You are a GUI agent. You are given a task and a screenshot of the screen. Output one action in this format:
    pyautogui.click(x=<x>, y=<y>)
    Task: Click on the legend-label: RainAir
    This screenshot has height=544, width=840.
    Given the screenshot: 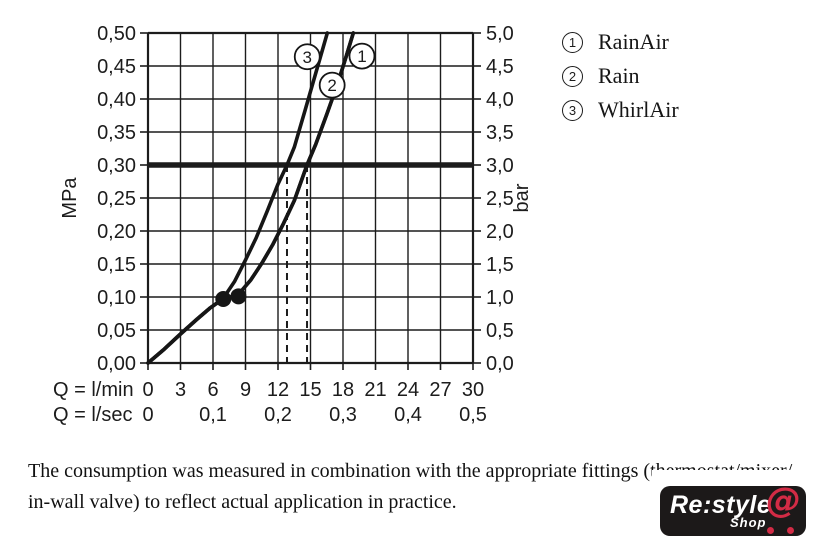 What is the action you would take?
    pyautogui.click(x=633, y=41)
    